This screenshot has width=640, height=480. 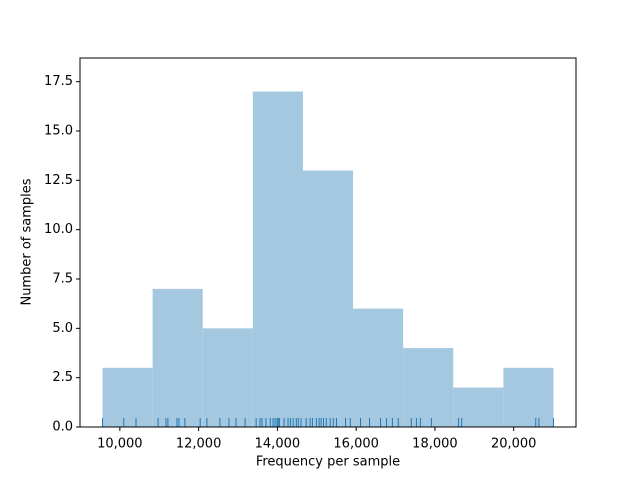 What do you see at coordinates (58, 229) in the screenshot?
I see `y-tick-label: 10.0` at bounding box center [58, 229].